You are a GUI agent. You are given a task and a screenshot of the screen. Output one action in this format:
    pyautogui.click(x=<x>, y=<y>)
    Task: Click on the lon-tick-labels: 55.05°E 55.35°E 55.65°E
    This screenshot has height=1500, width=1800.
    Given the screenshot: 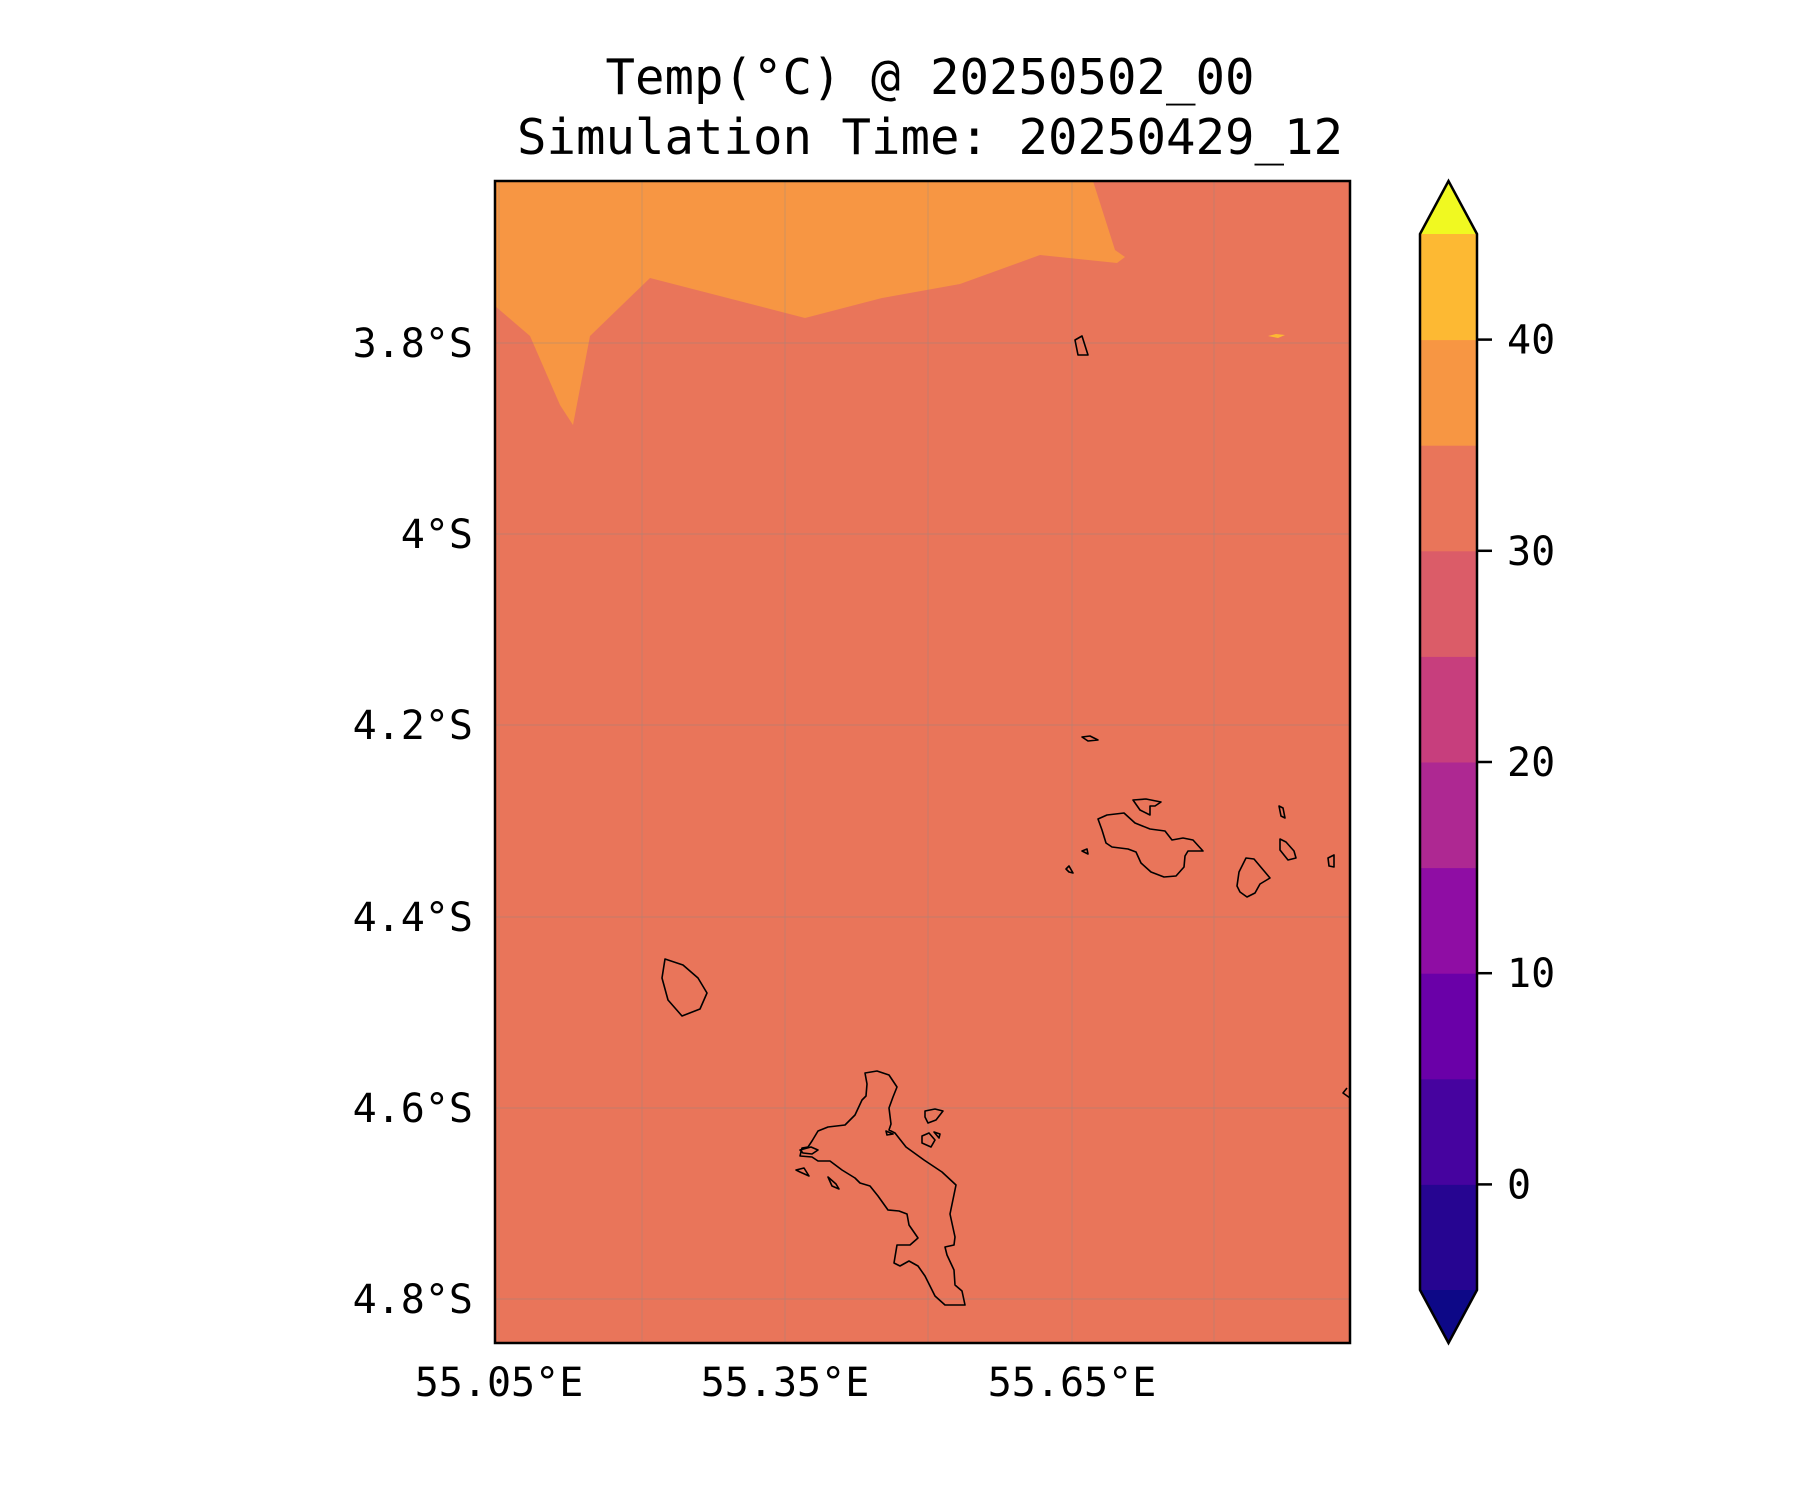 What is the action you would take?
    pyautogui.click(x=786, y=1383)
    